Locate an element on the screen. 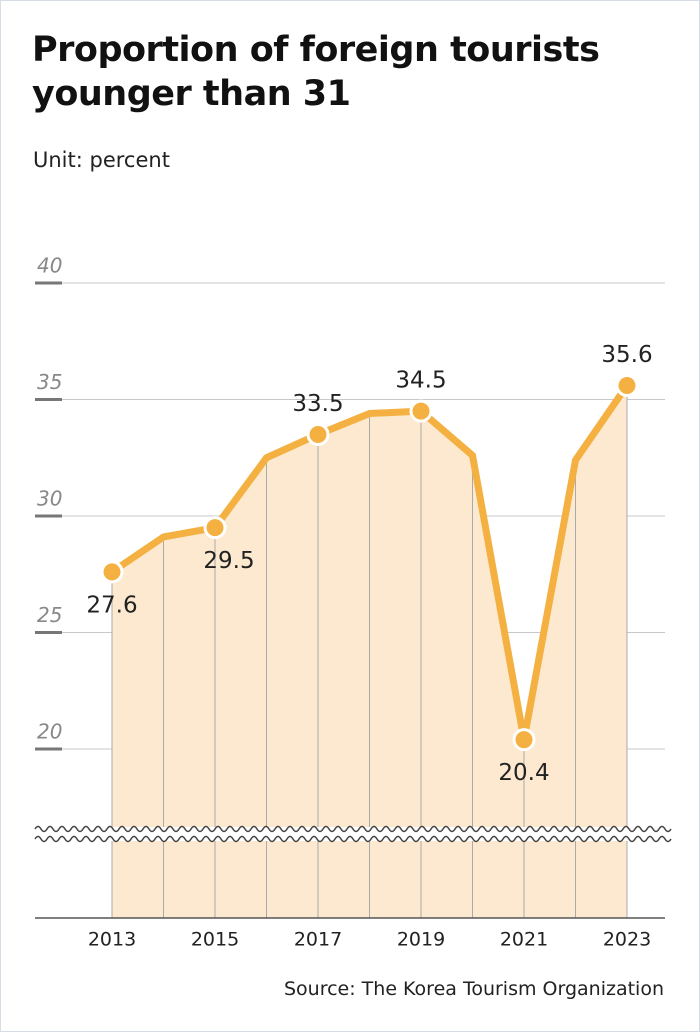 This screenshot has width=700, height=1032. y-tick-label: 30 is located at coordinates (49, 499).